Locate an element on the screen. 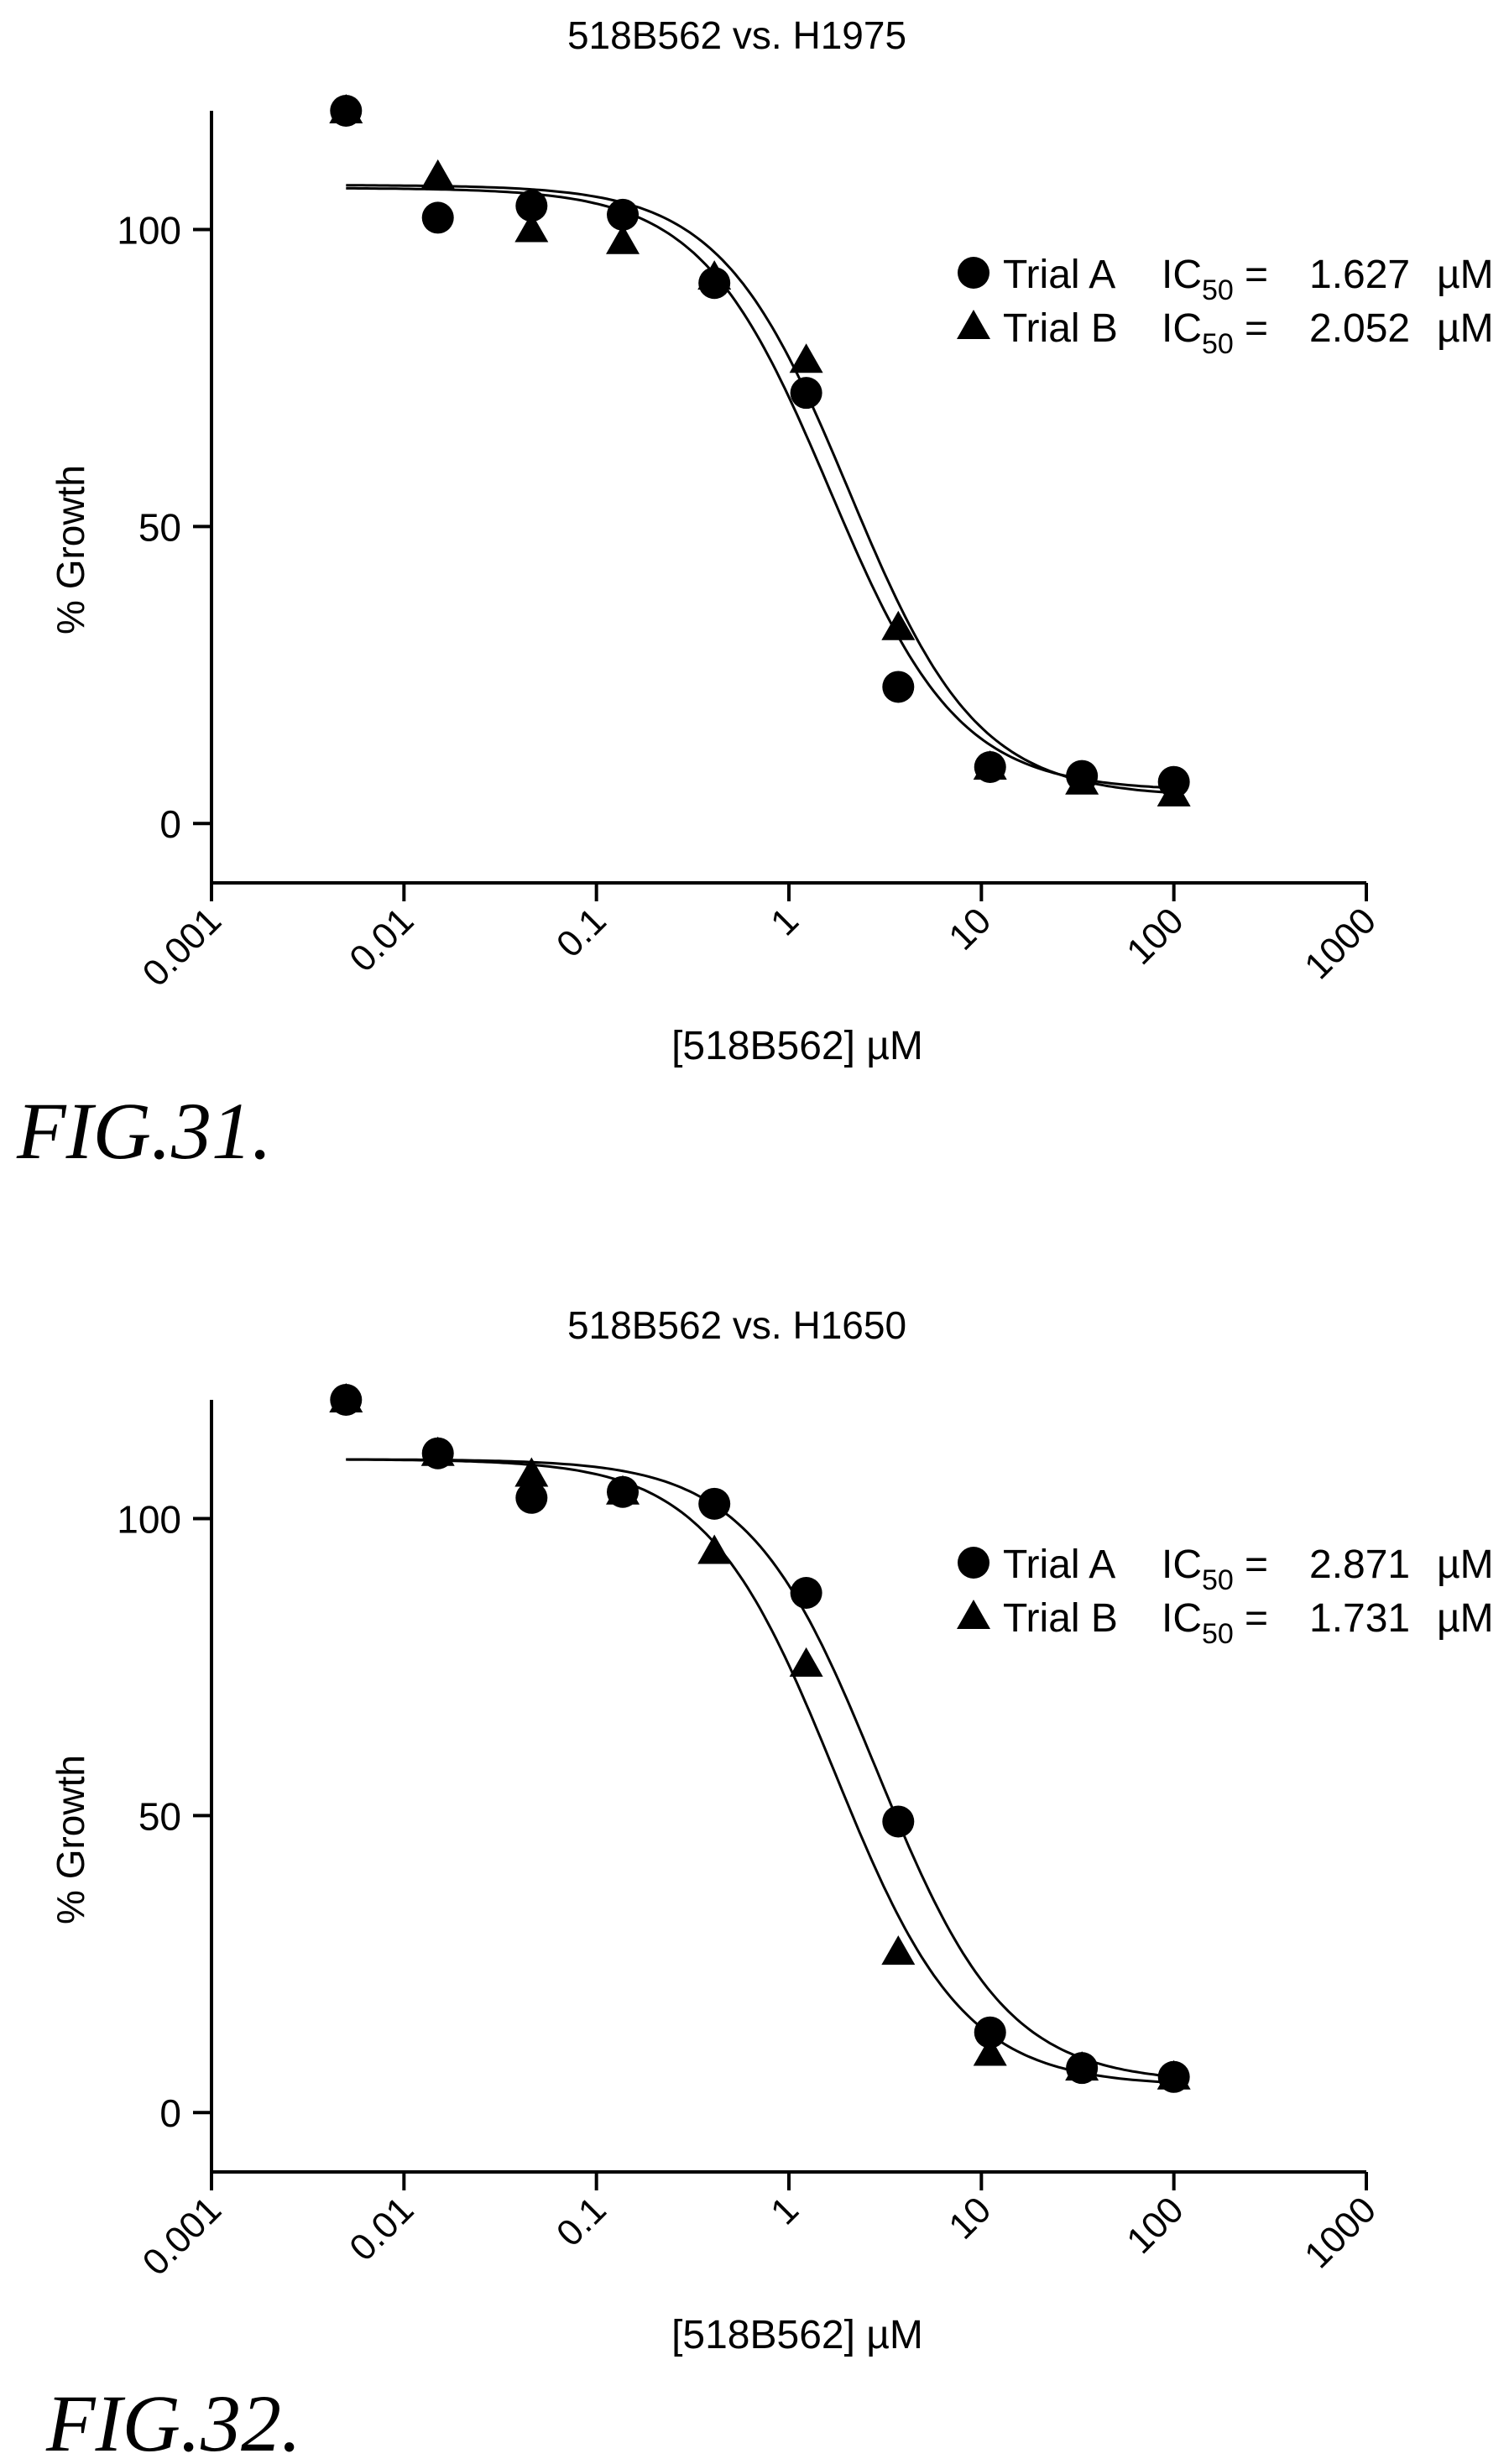  y-axis-label: % Growth is located at coordinates (70, 1839).